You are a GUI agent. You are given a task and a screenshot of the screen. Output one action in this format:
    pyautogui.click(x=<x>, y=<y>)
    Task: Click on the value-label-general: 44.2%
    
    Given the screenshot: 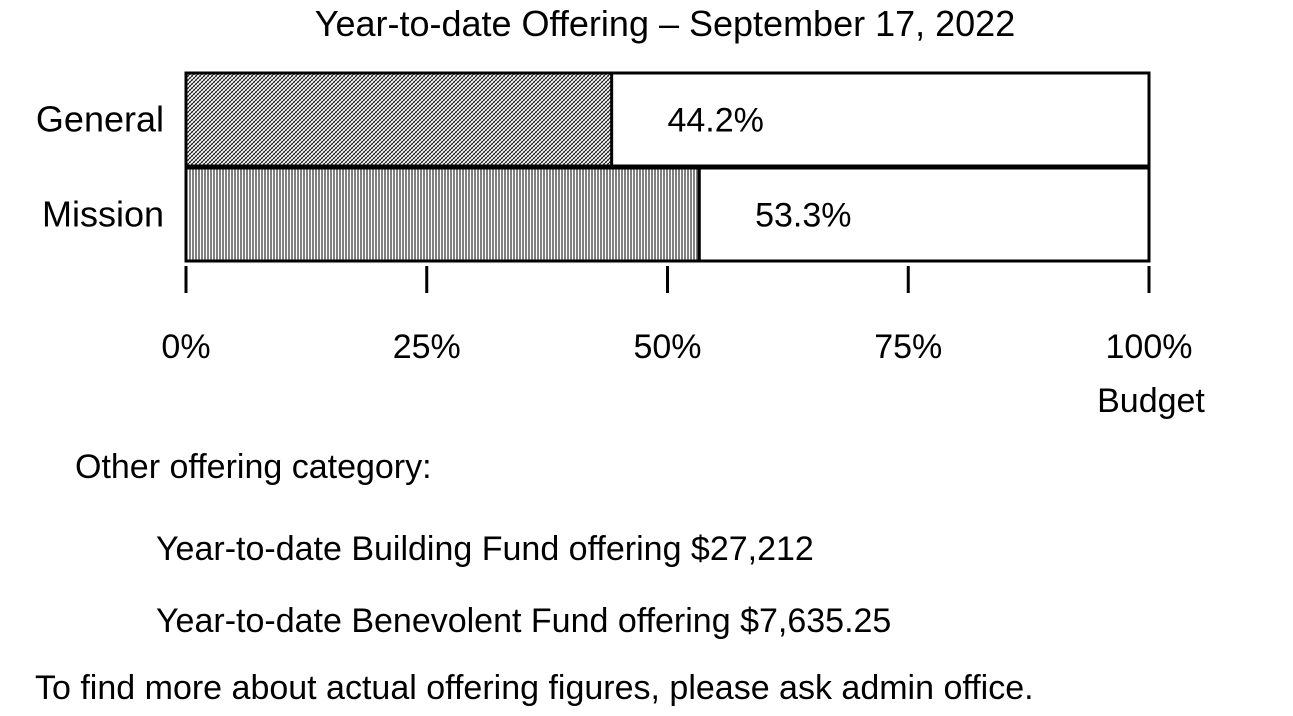 What is the action you would take?
    pyautogui.click(x=715, y=121)
    